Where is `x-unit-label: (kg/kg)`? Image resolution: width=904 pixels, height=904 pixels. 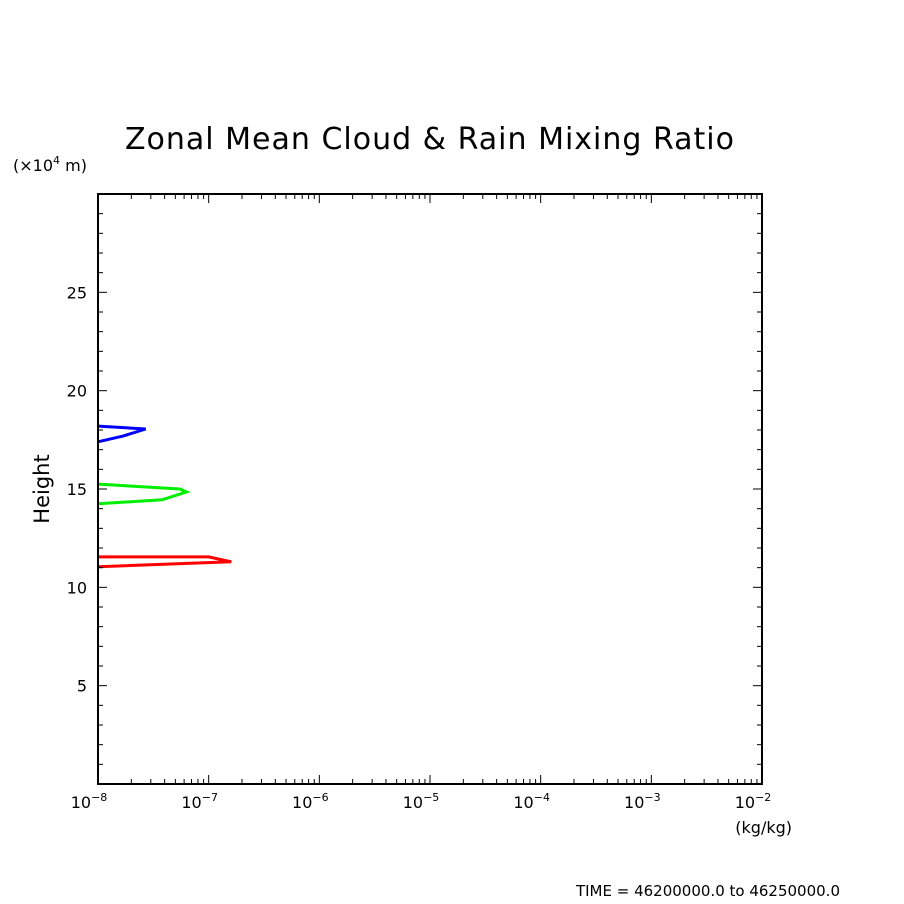
x-unit-label: (kg/kg) is located at coordinates (763, 827).